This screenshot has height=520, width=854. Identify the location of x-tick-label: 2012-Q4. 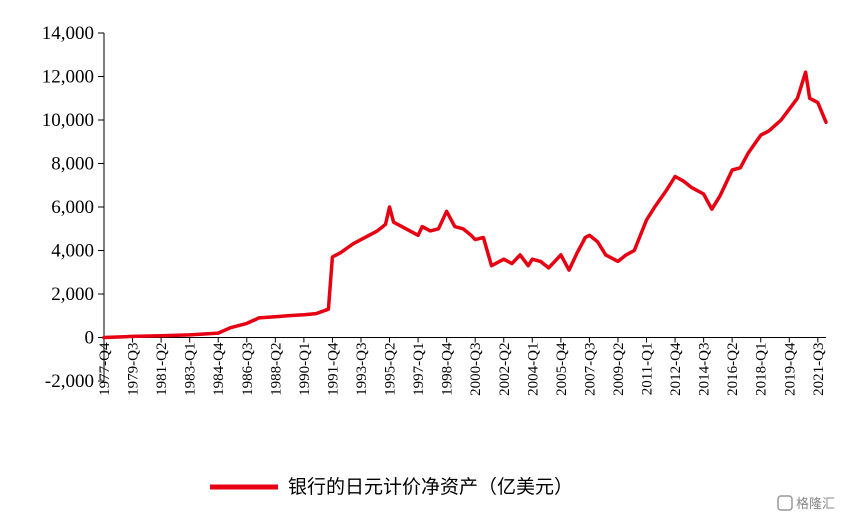
(676, 369).